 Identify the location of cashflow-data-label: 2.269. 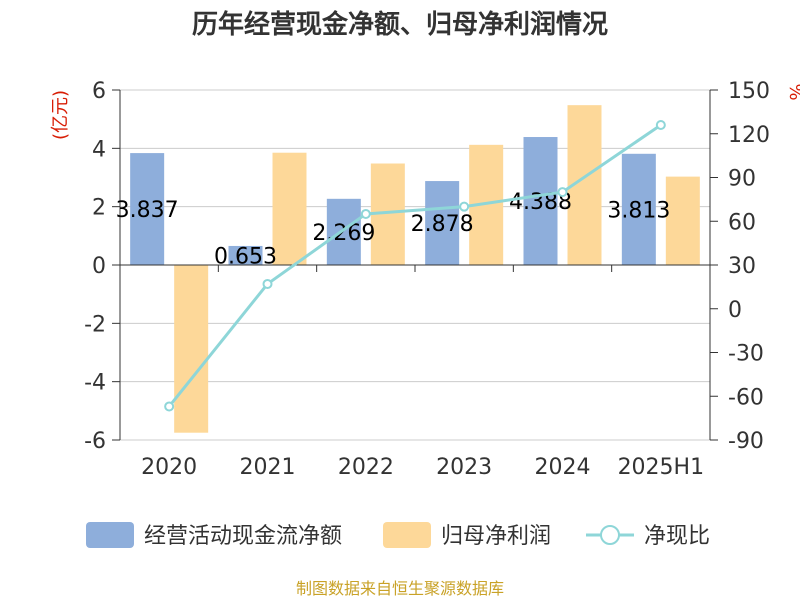
(343, 233).